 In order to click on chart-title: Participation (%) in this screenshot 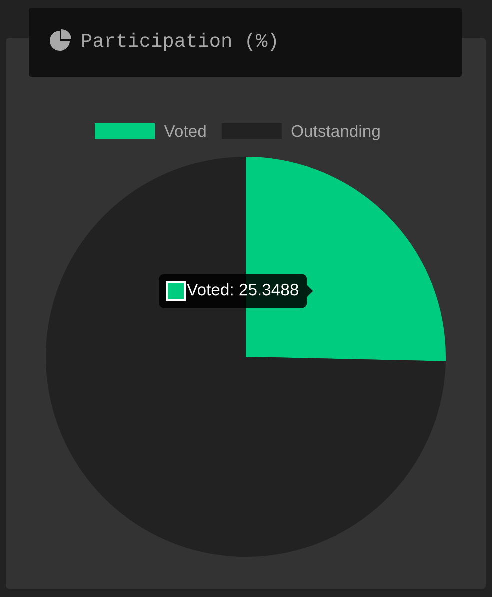, I will do `click(179, 42)`.